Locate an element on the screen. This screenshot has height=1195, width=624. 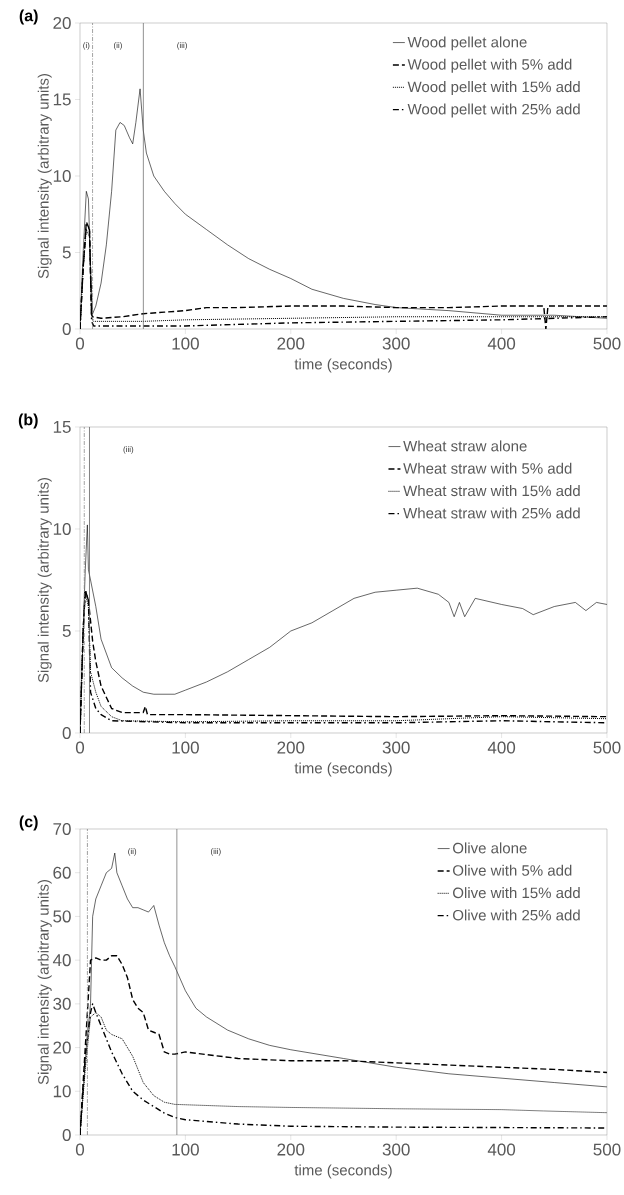
legend-label: Wheat straw with 15% add is located at coordinates (491, 491).